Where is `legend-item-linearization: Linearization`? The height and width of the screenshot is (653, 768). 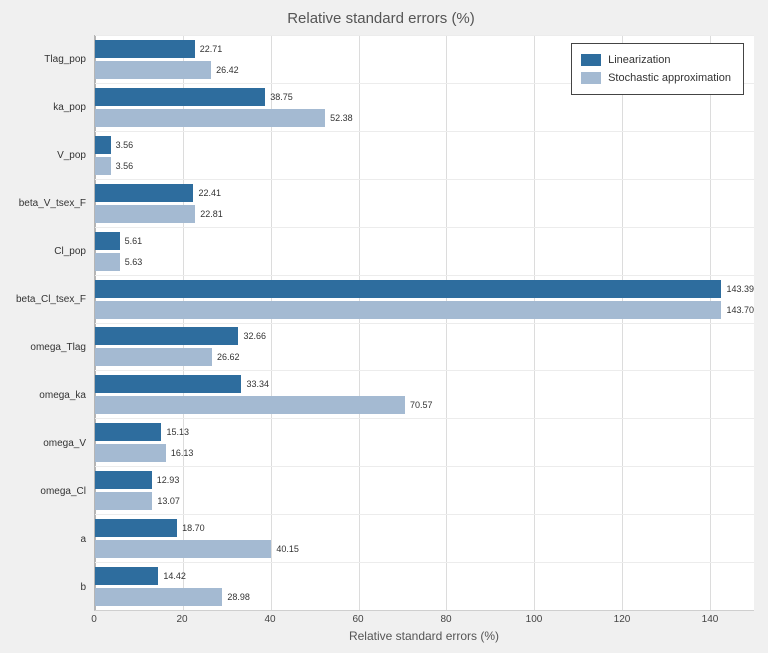 legend-item-linearization: Linearization is located at coordinates (656, 60).